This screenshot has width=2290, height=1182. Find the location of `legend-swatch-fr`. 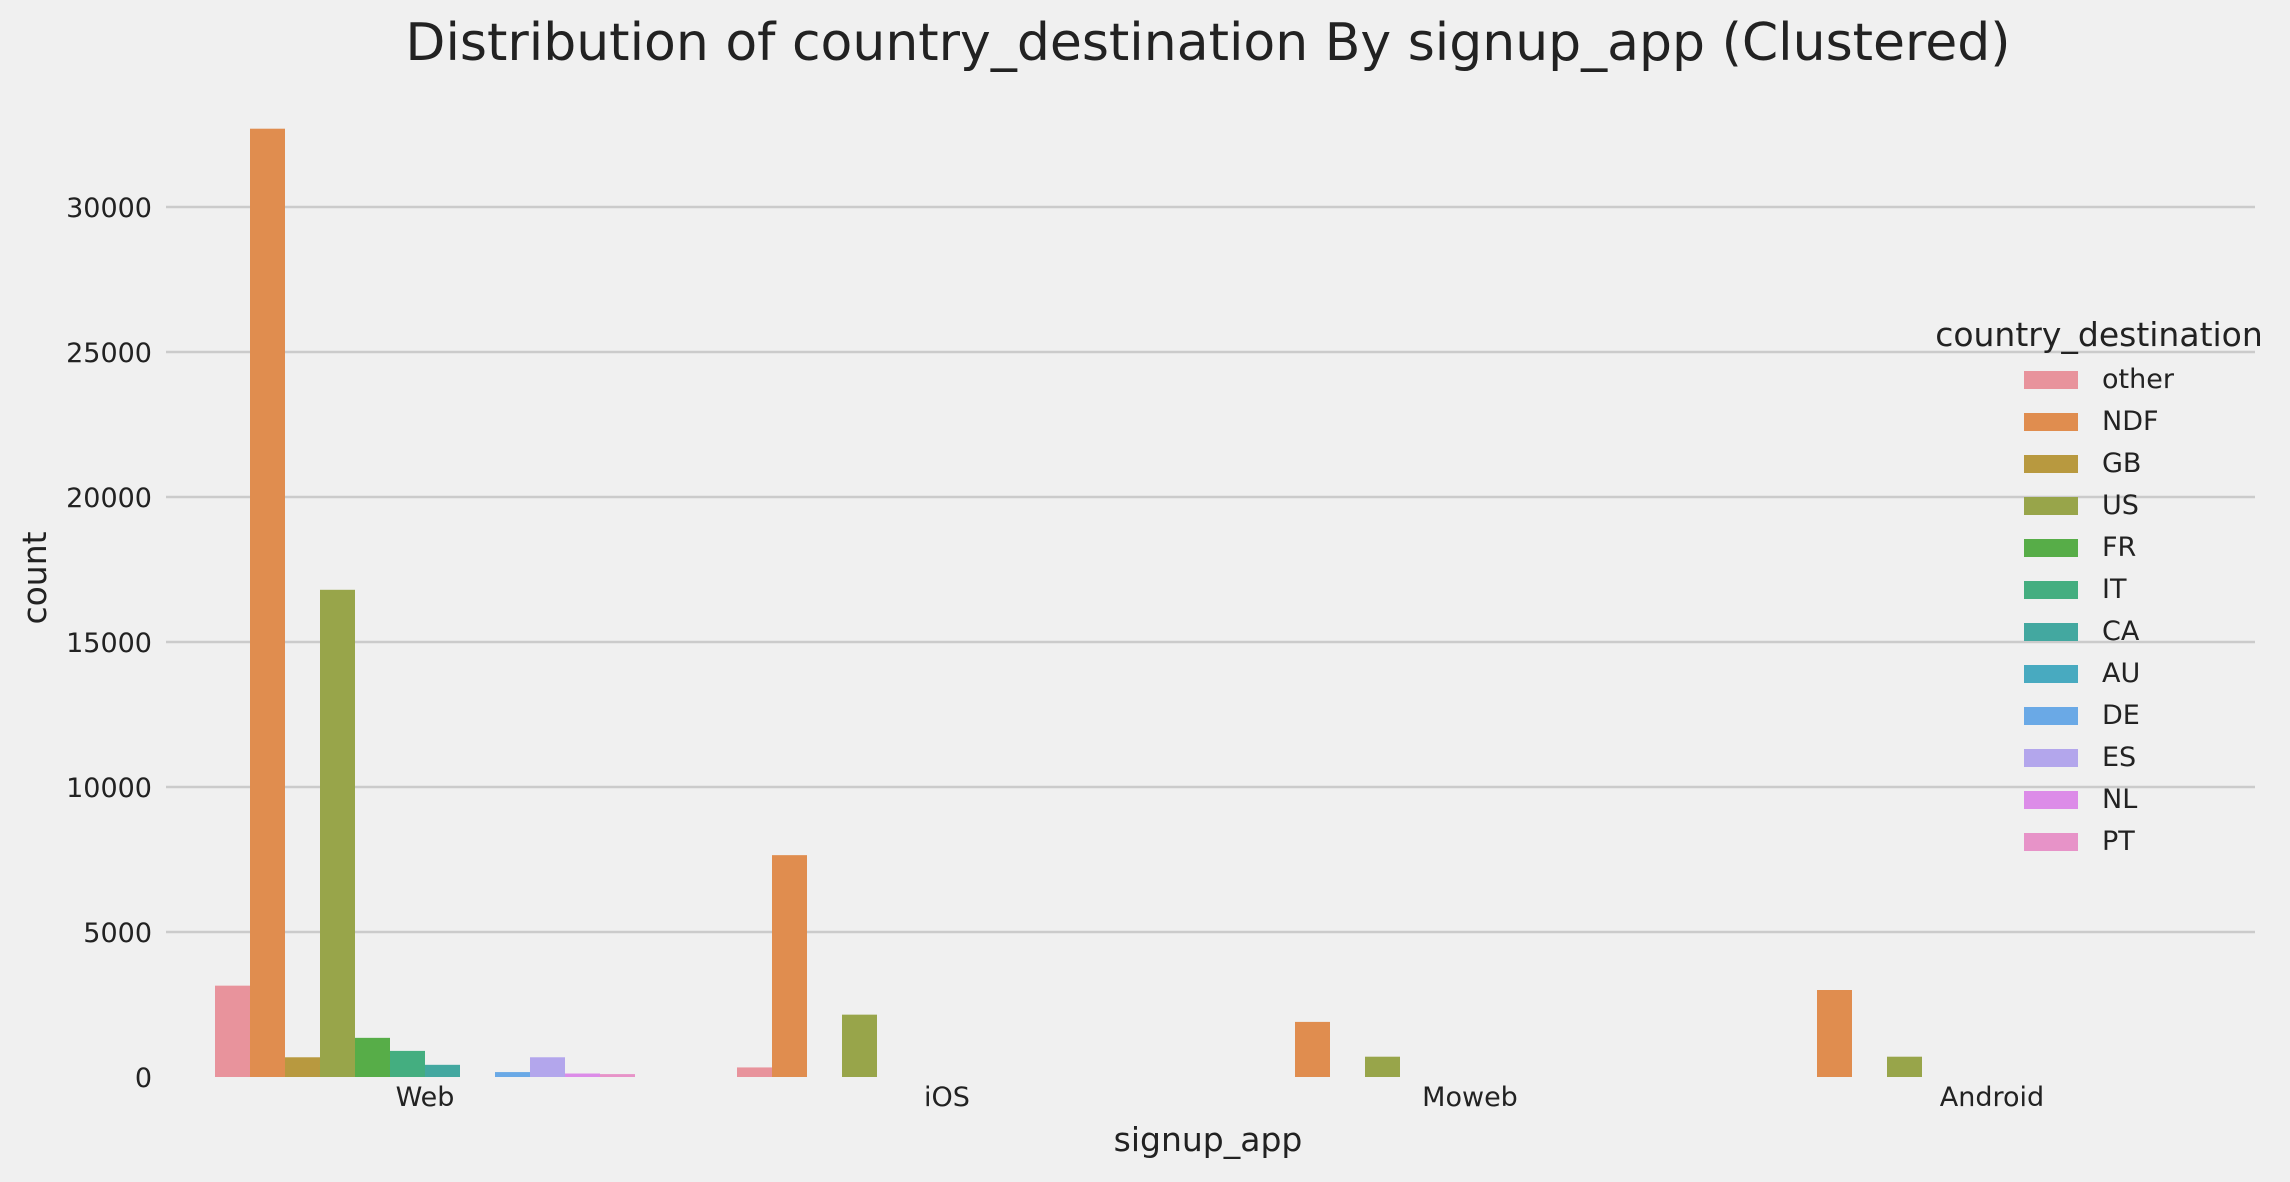

legend-swatch-fr is located at coordinates (2051, 548).